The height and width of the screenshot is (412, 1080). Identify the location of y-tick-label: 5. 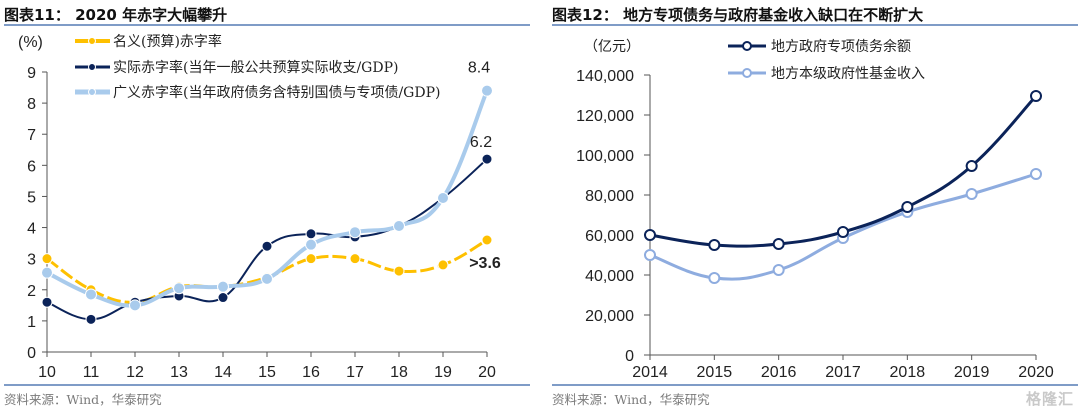
(31, 197).